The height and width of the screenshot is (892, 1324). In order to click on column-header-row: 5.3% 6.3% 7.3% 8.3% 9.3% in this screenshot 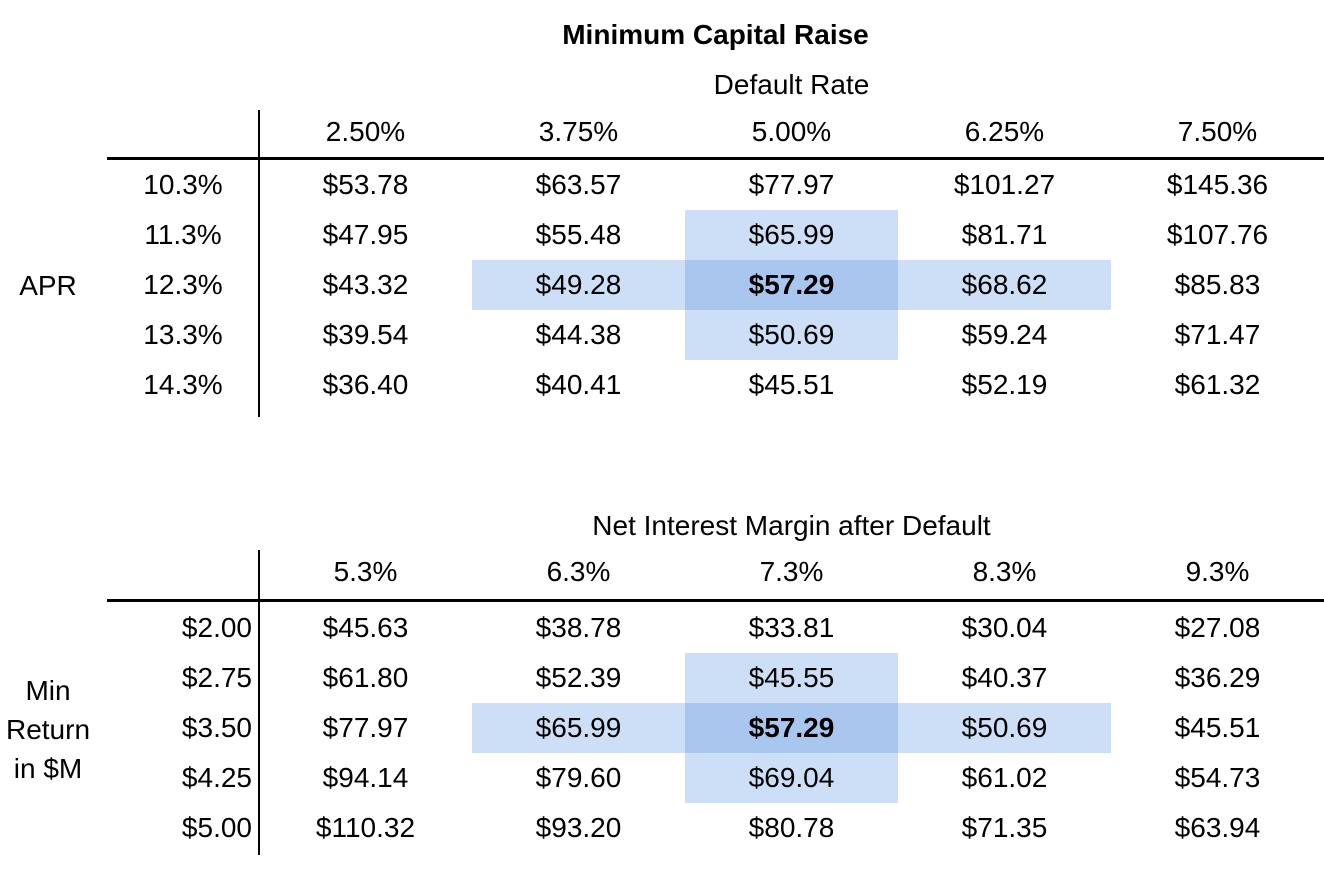, I will do `click(715, 572)`.